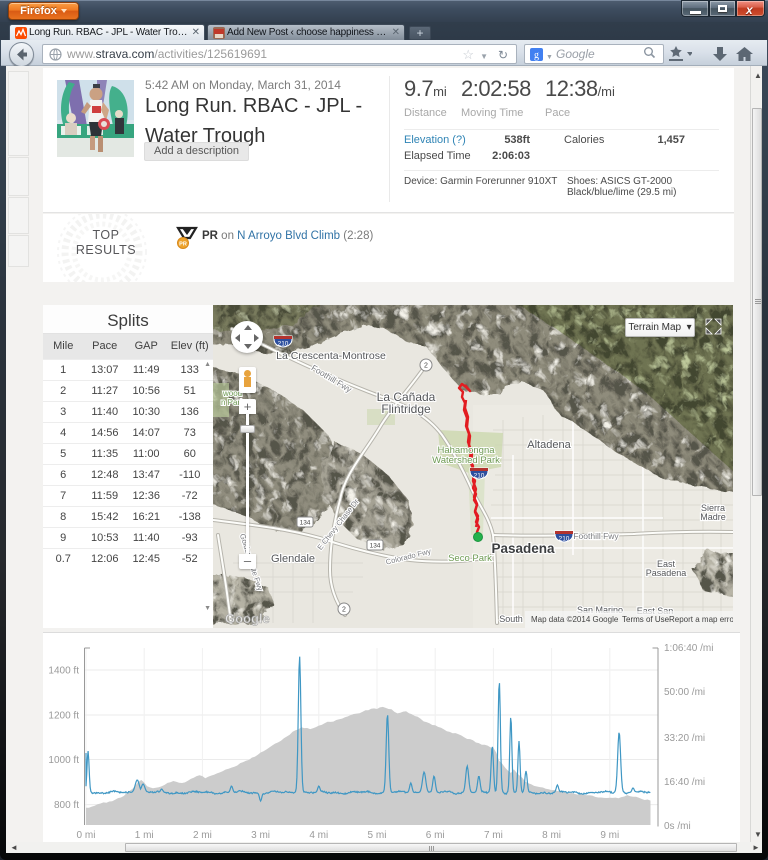 This screenshot has height=860, width=768. Describe the element at coordinates (283, 344) in the screenshot. I see `svg-text: 210` at that location.